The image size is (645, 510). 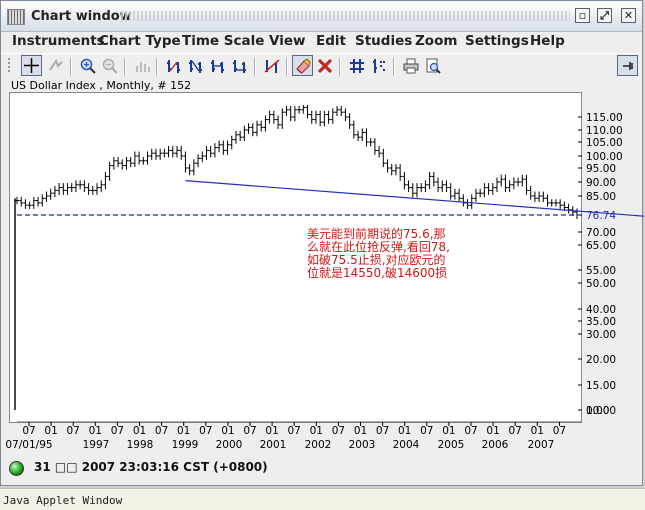 I want to click on status-bar: 31 □□ 2007 23:03:16 CST (+0800), so click(x=321, y=469).